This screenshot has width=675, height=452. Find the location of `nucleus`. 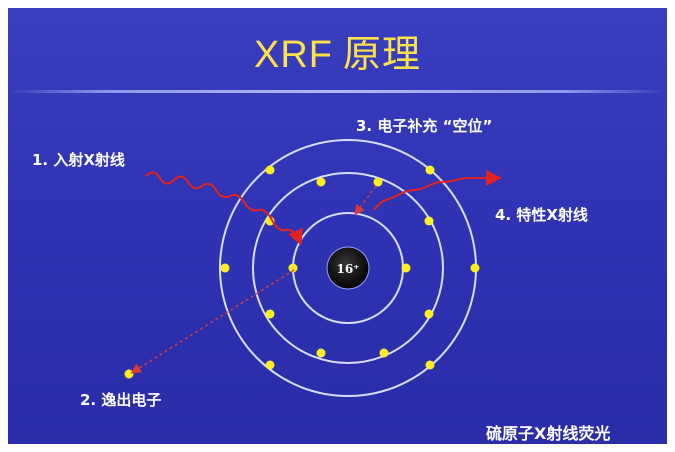

nucleus is located at coordinates (348, 268).